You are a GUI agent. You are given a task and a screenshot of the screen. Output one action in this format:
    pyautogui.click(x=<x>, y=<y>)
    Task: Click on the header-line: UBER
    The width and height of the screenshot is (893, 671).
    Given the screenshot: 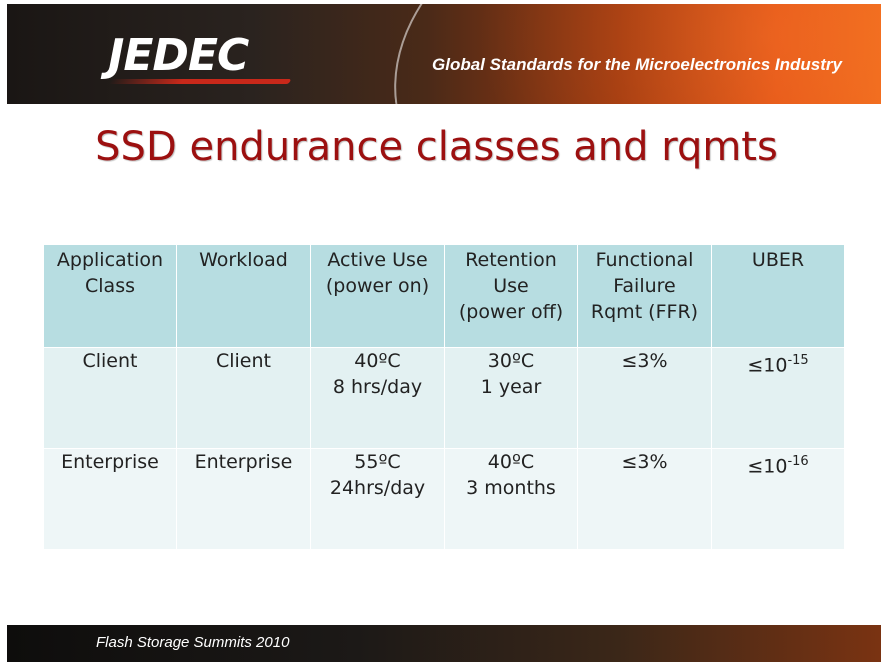 What is the action you would take?
    pyautogui.click(x=778, y=260)
    